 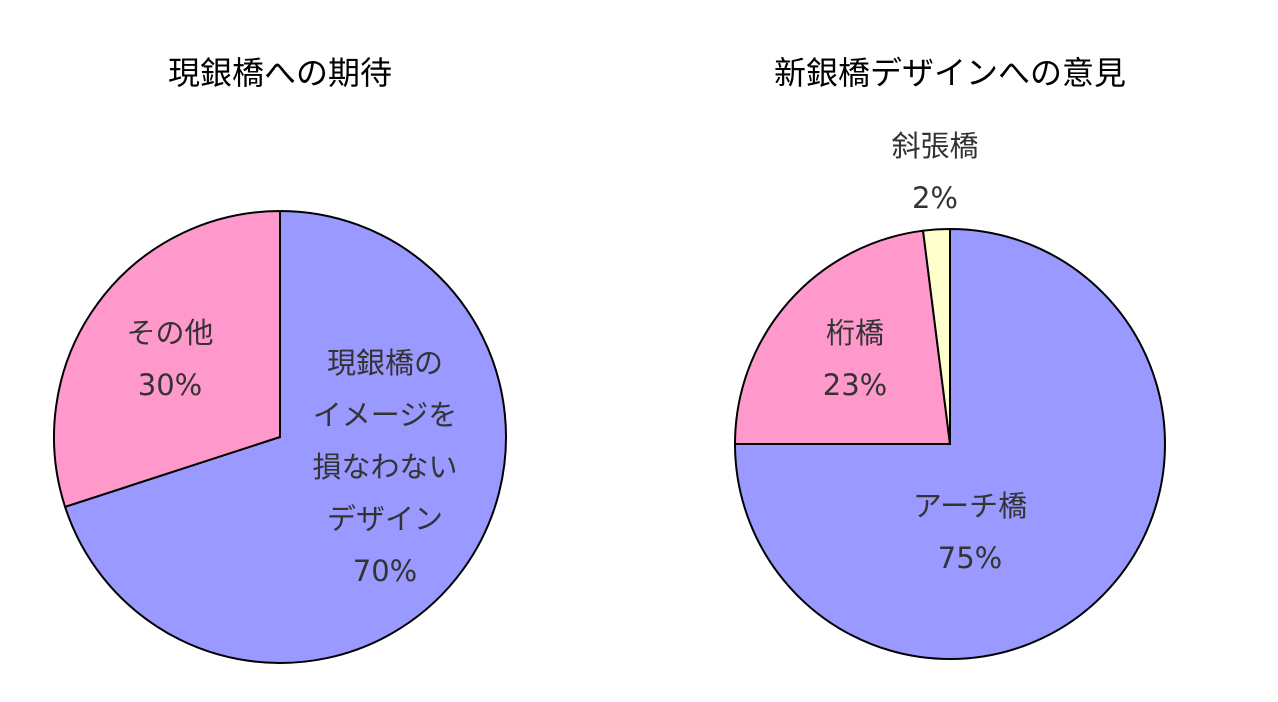 What do you see at coordinates (855, 385) in the screenshot?
I see `value-label: 23%` at bounding box center [855, 385].